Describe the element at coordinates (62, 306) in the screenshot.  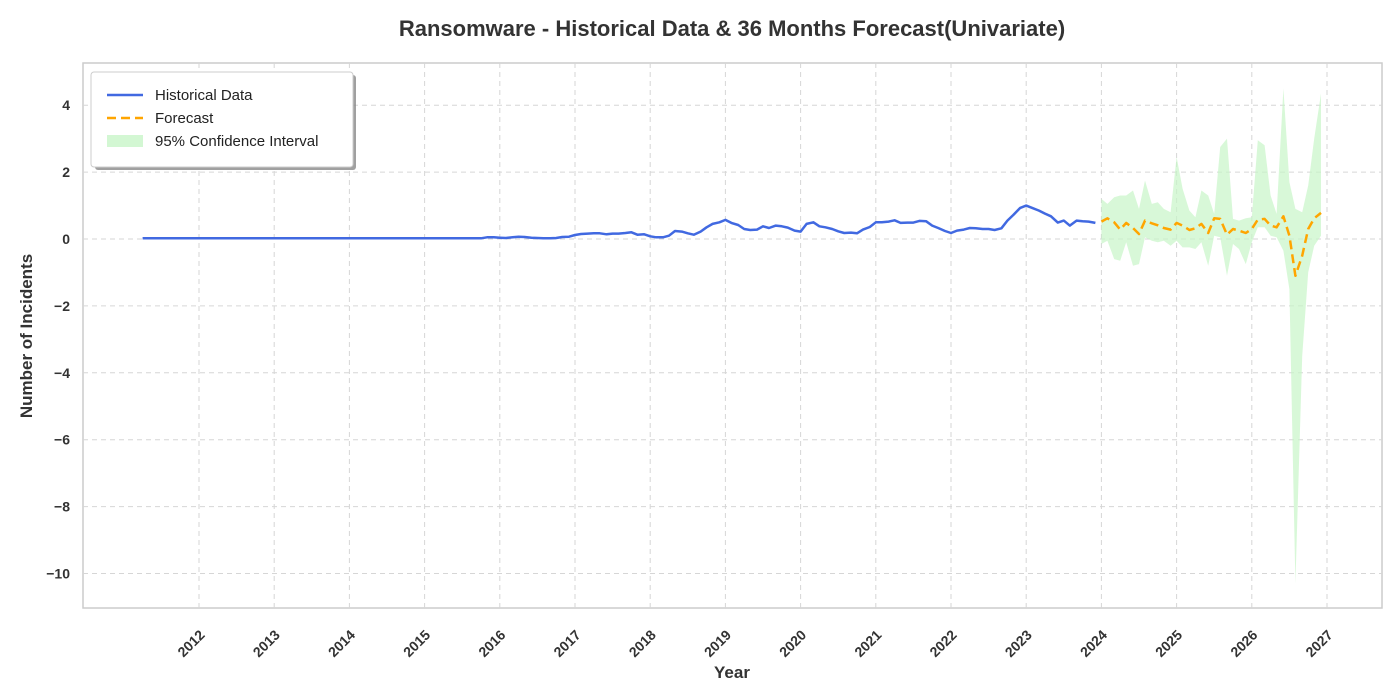
I see `y-tick-label: −2` at that location.